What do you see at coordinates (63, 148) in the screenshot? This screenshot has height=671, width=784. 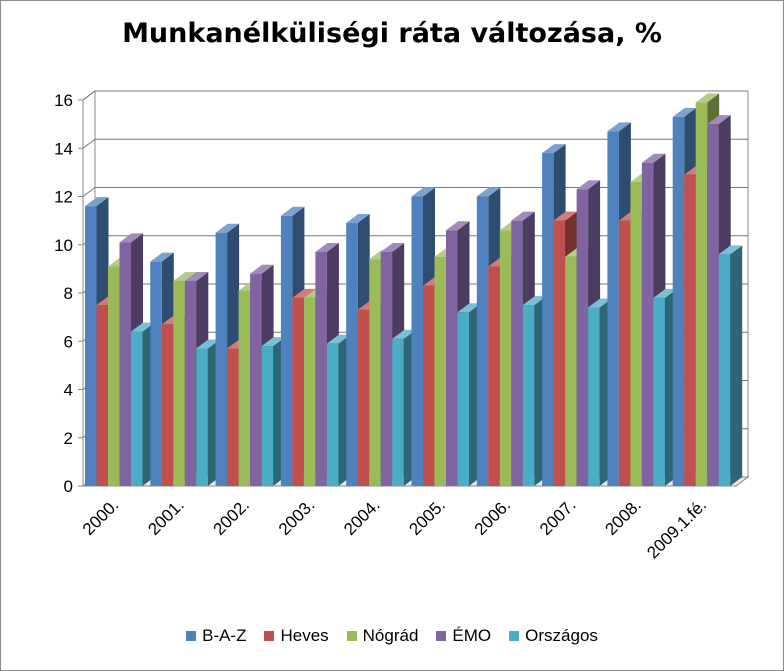 I see `y-tick-label: 14` at bounding box center [63, 148].